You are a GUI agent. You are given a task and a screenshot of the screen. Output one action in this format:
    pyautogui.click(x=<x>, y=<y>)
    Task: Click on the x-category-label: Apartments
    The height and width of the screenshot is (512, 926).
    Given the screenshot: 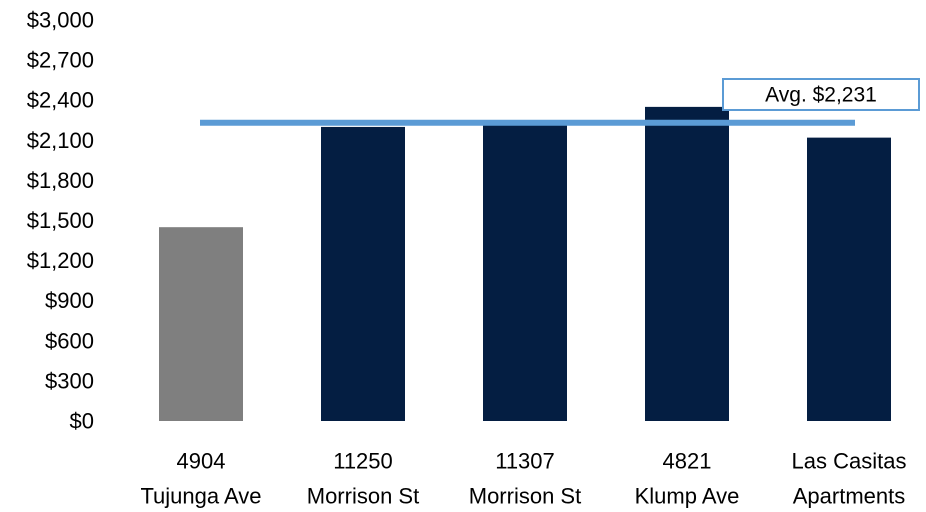 What is the action you would take?
    pyautogui.click(x=849, y=496)
    